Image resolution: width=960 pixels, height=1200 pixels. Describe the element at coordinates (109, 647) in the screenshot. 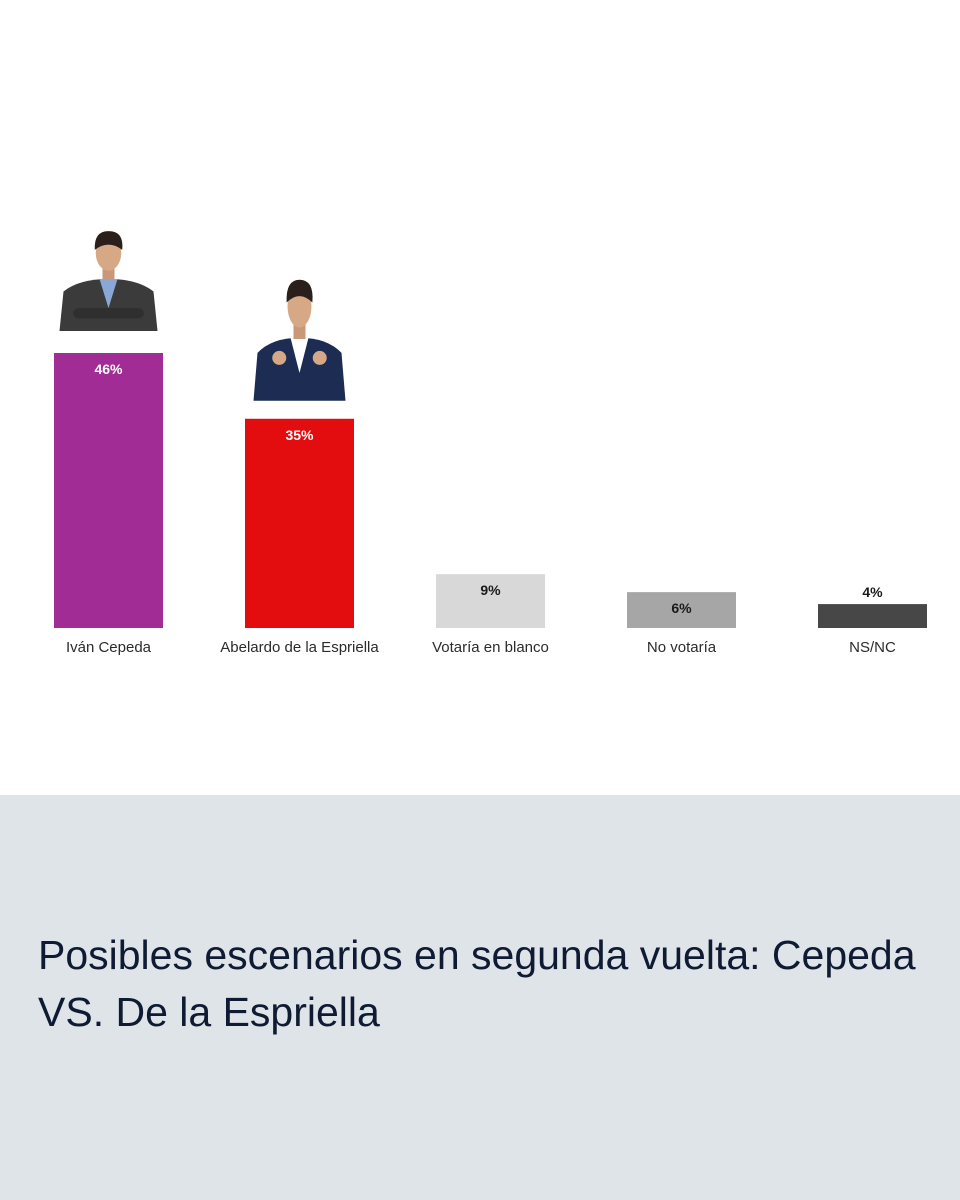

I see `category-label-1: Iván Cepeda` at that location.